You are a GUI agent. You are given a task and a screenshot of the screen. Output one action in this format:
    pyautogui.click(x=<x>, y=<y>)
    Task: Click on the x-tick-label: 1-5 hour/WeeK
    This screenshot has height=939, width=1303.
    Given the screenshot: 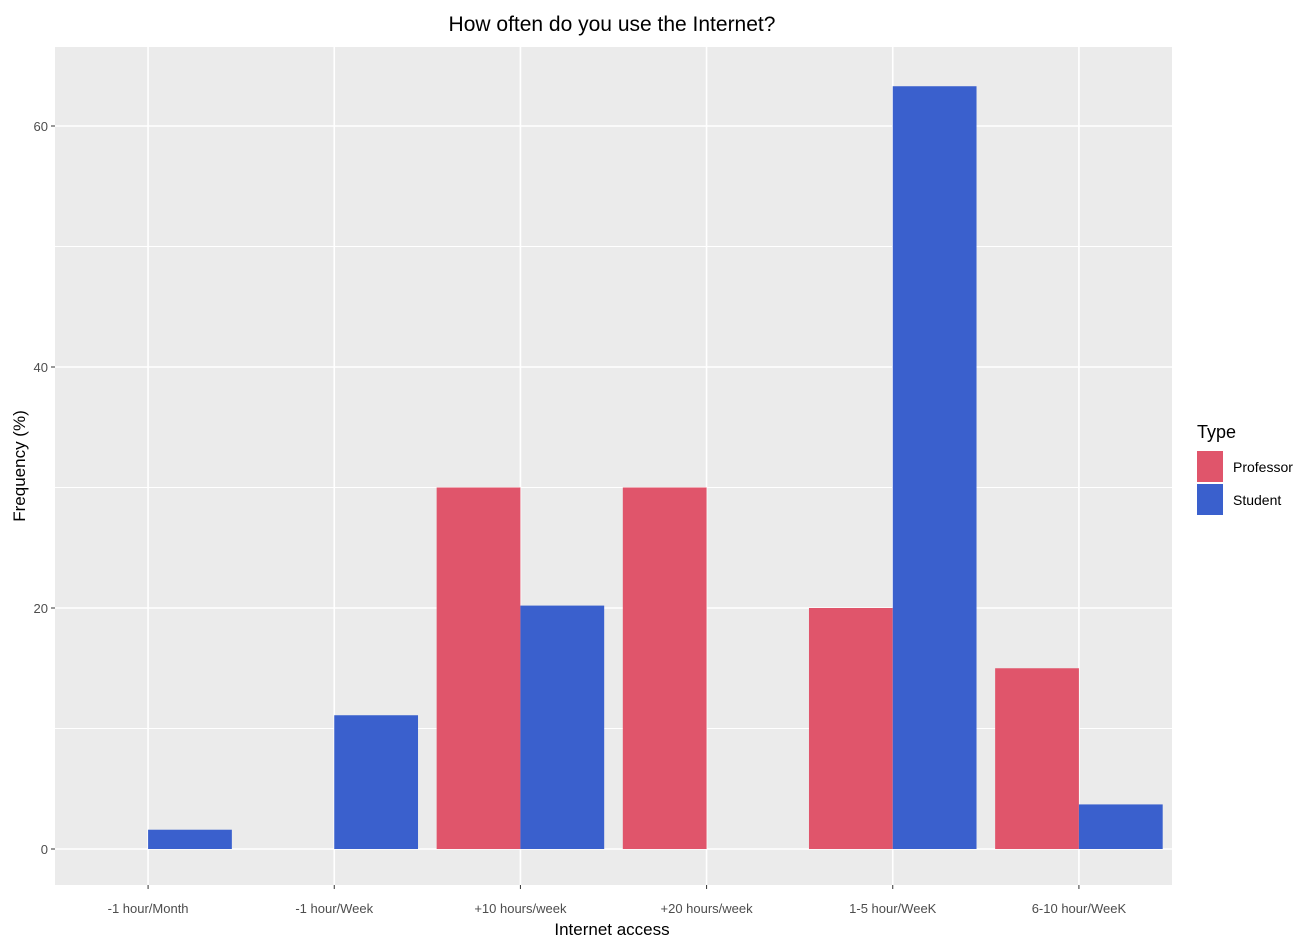 What is the action you would take?
    pyautogui.click(x=893, y=908)
    